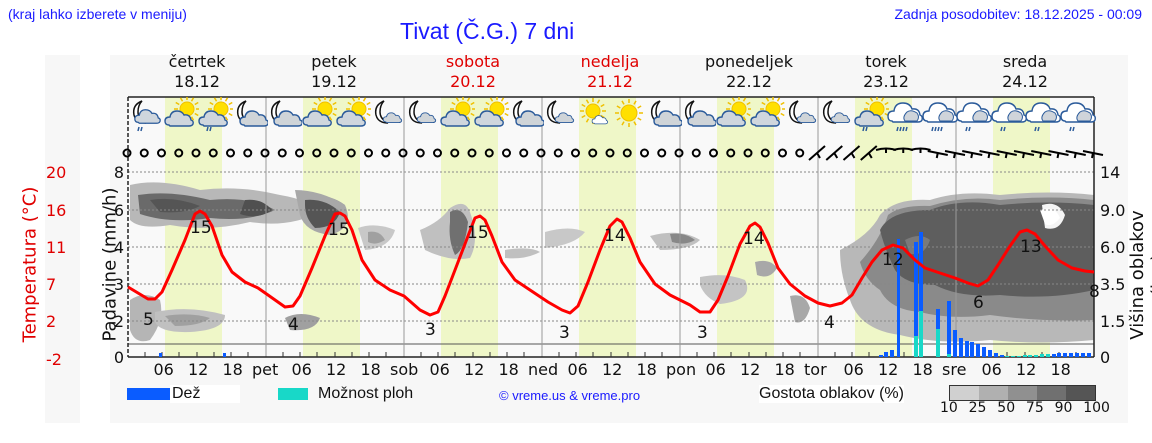  Describe the element at coordinates (366, 393) in the screenshot. I see `showers-legend-label: Možnost ploh` at that location.